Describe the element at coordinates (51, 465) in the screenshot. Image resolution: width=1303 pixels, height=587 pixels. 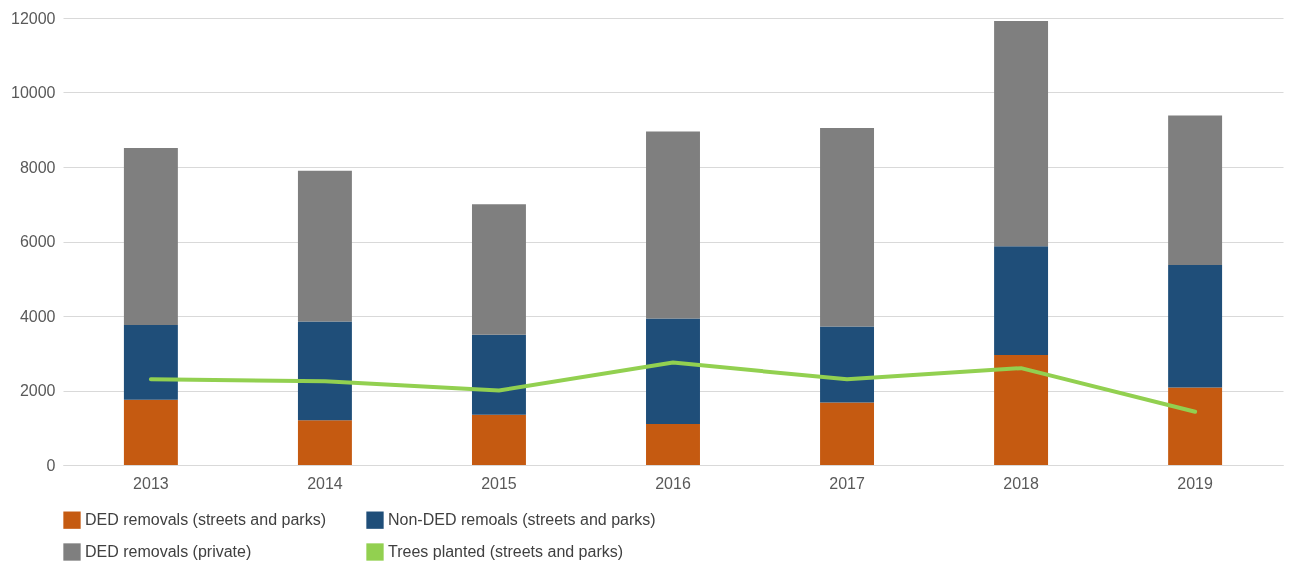
I see `y-tick-label: 0` at that location.